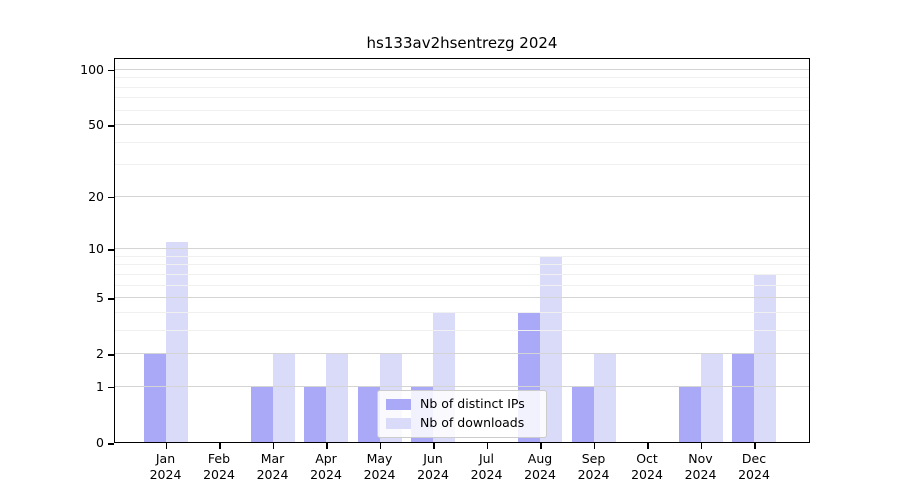 Image resolution: width=900 pixels, height=500 pixels. I want to click on x-tick-label: Aug 2024, so click(540, 466).